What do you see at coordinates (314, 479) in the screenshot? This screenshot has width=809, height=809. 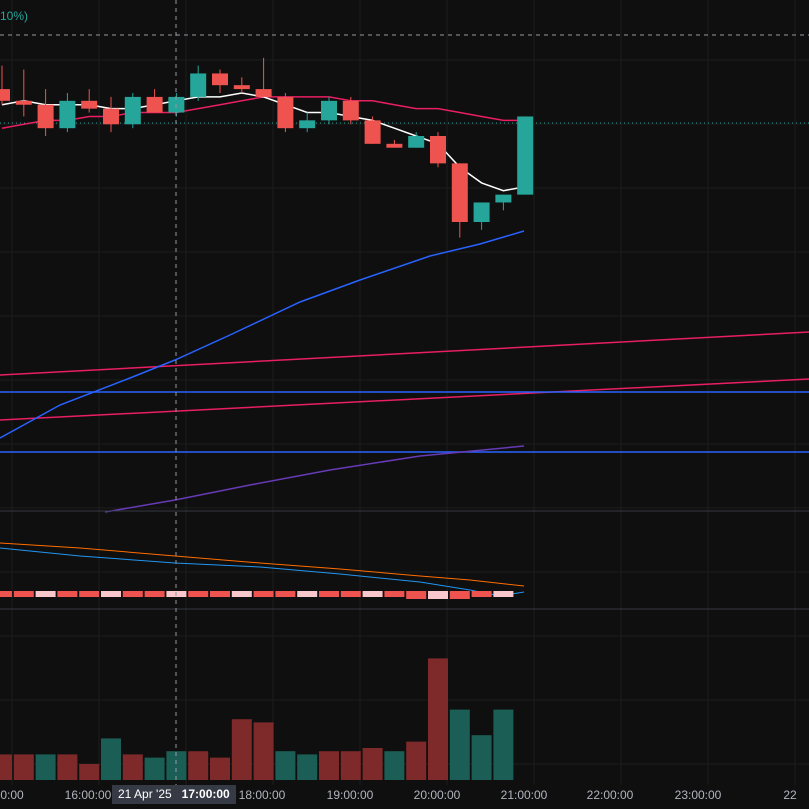 I see `ma-purple` at bounding box center [314, 479].